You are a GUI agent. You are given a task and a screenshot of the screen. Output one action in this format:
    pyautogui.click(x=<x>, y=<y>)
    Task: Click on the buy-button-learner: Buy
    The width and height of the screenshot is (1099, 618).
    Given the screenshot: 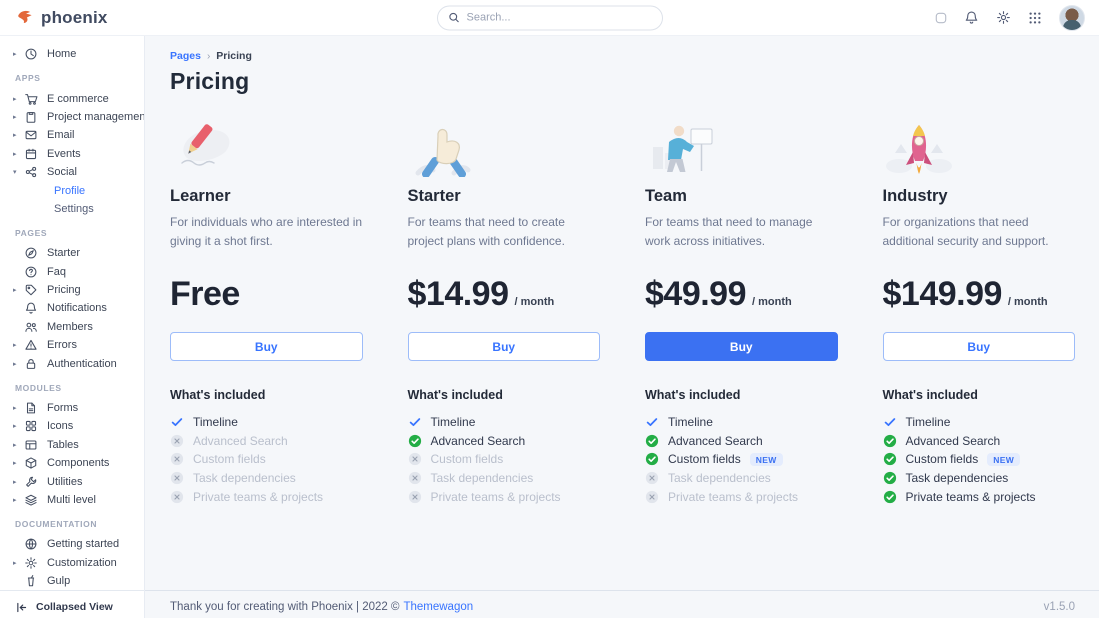 What is the action you would take?
    pyautogui.click(x=266, y=346)
    